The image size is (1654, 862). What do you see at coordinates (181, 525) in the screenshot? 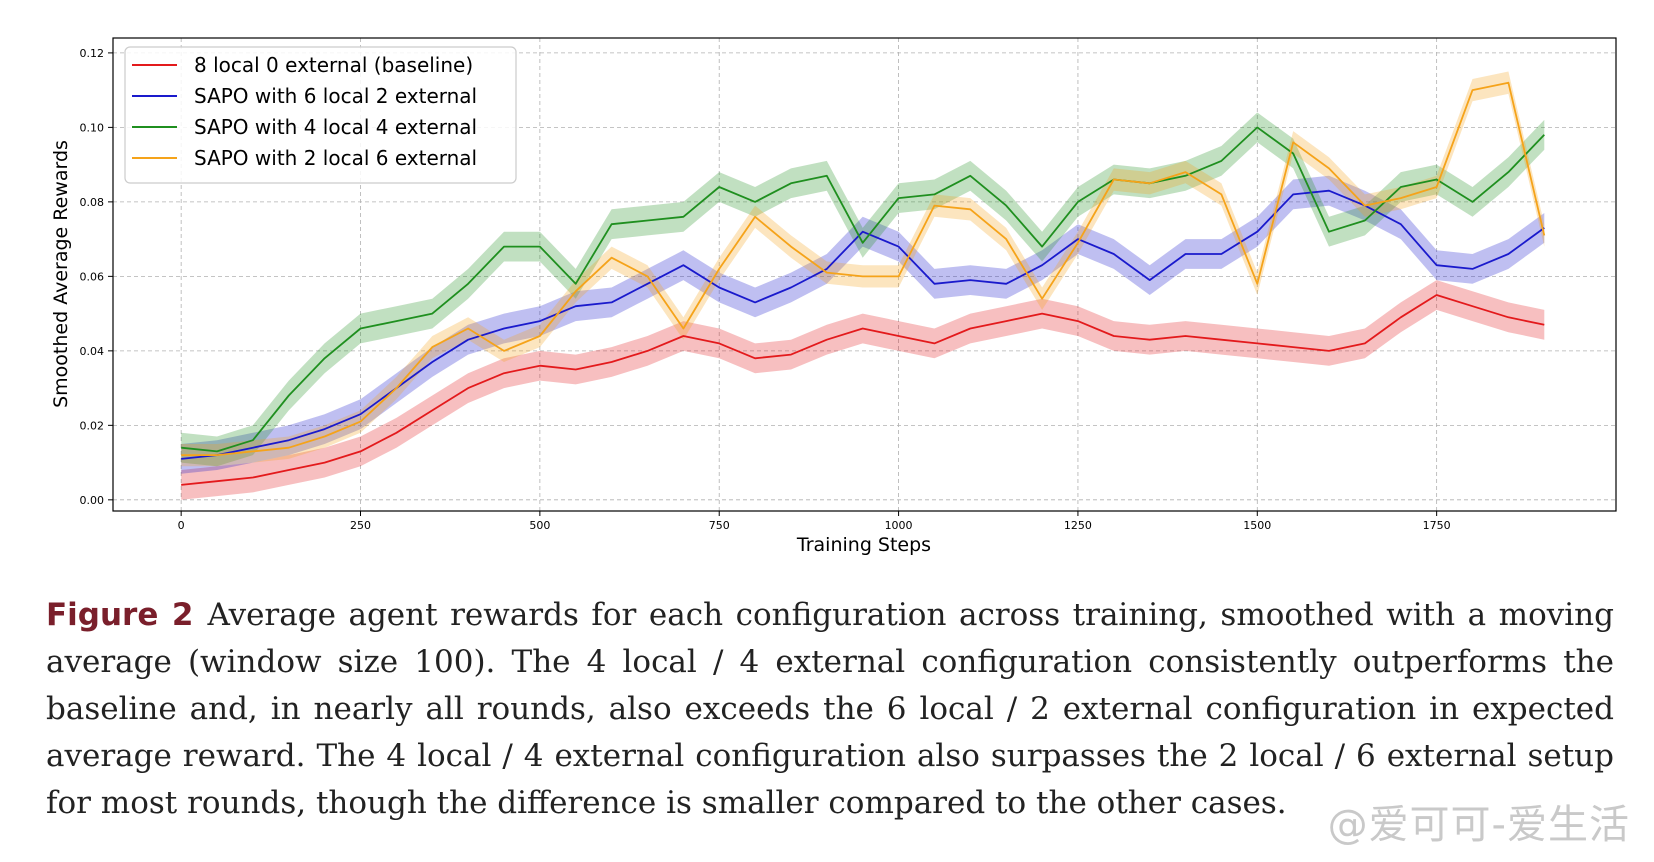
I see `x-tick-label: 0` at bounding box center [181, 525].